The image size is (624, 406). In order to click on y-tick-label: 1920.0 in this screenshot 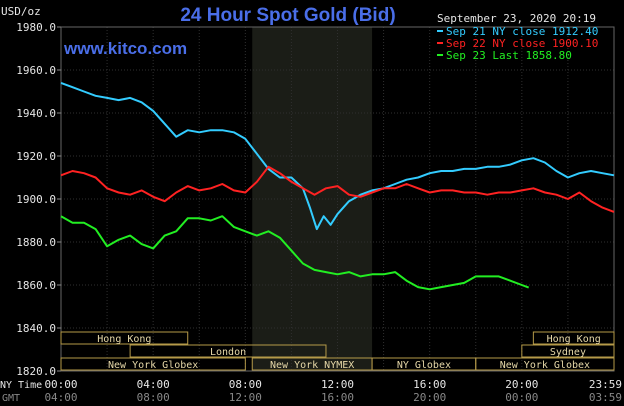, I will do `click(36, 156)`.